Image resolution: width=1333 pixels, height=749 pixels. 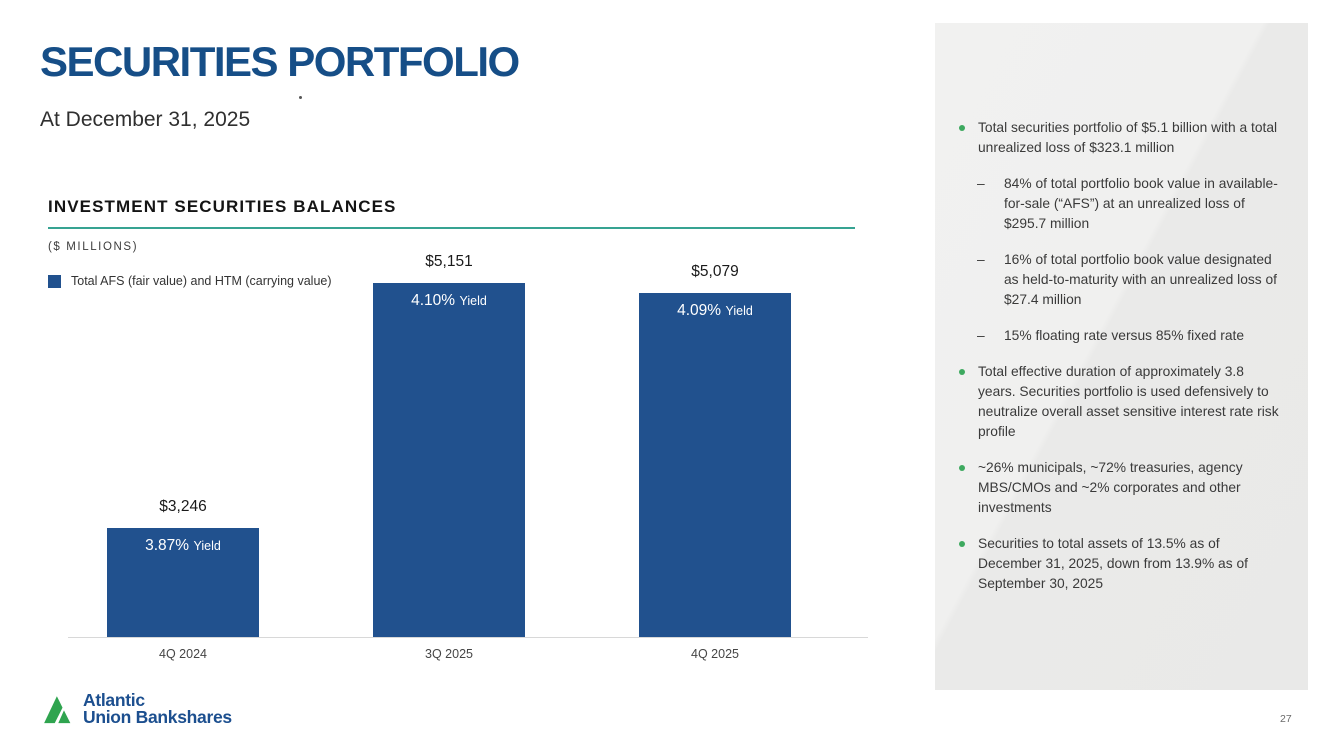 I want to click on chart-title-rule, so click(x=451, y=228).